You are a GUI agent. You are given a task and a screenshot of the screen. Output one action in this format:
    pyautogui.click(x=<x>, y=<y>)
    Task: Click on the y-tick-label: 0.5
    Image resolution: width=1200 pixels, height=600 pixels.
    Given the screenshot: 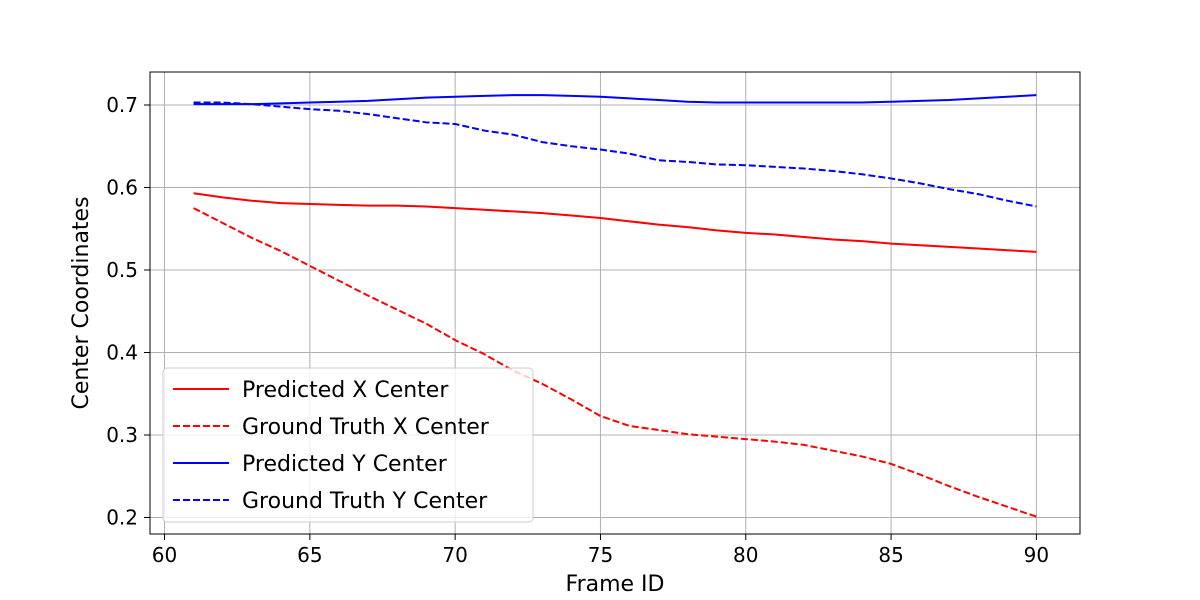 What is the action you would take?
    pyautogui.click(x=122, y=270)
    